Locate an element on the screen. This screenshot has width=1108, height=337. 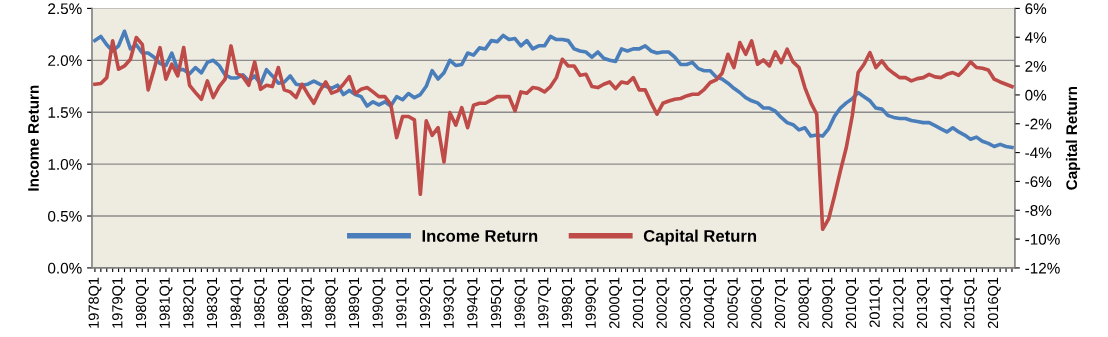
x-tick-label: 1998Q1 is located at coordinates (568, 302).